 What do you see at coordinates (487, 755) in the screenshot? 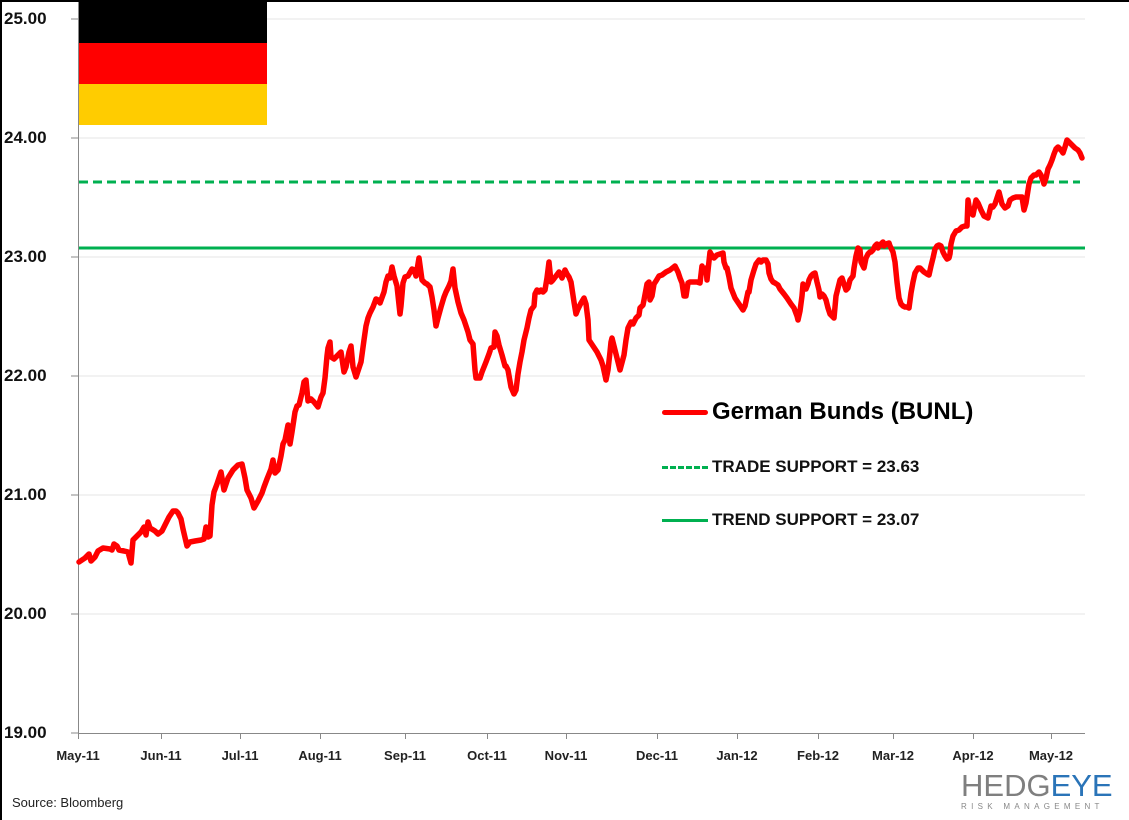
I see `x-tick-label: Oct-11` at bounding box center [487, 755].